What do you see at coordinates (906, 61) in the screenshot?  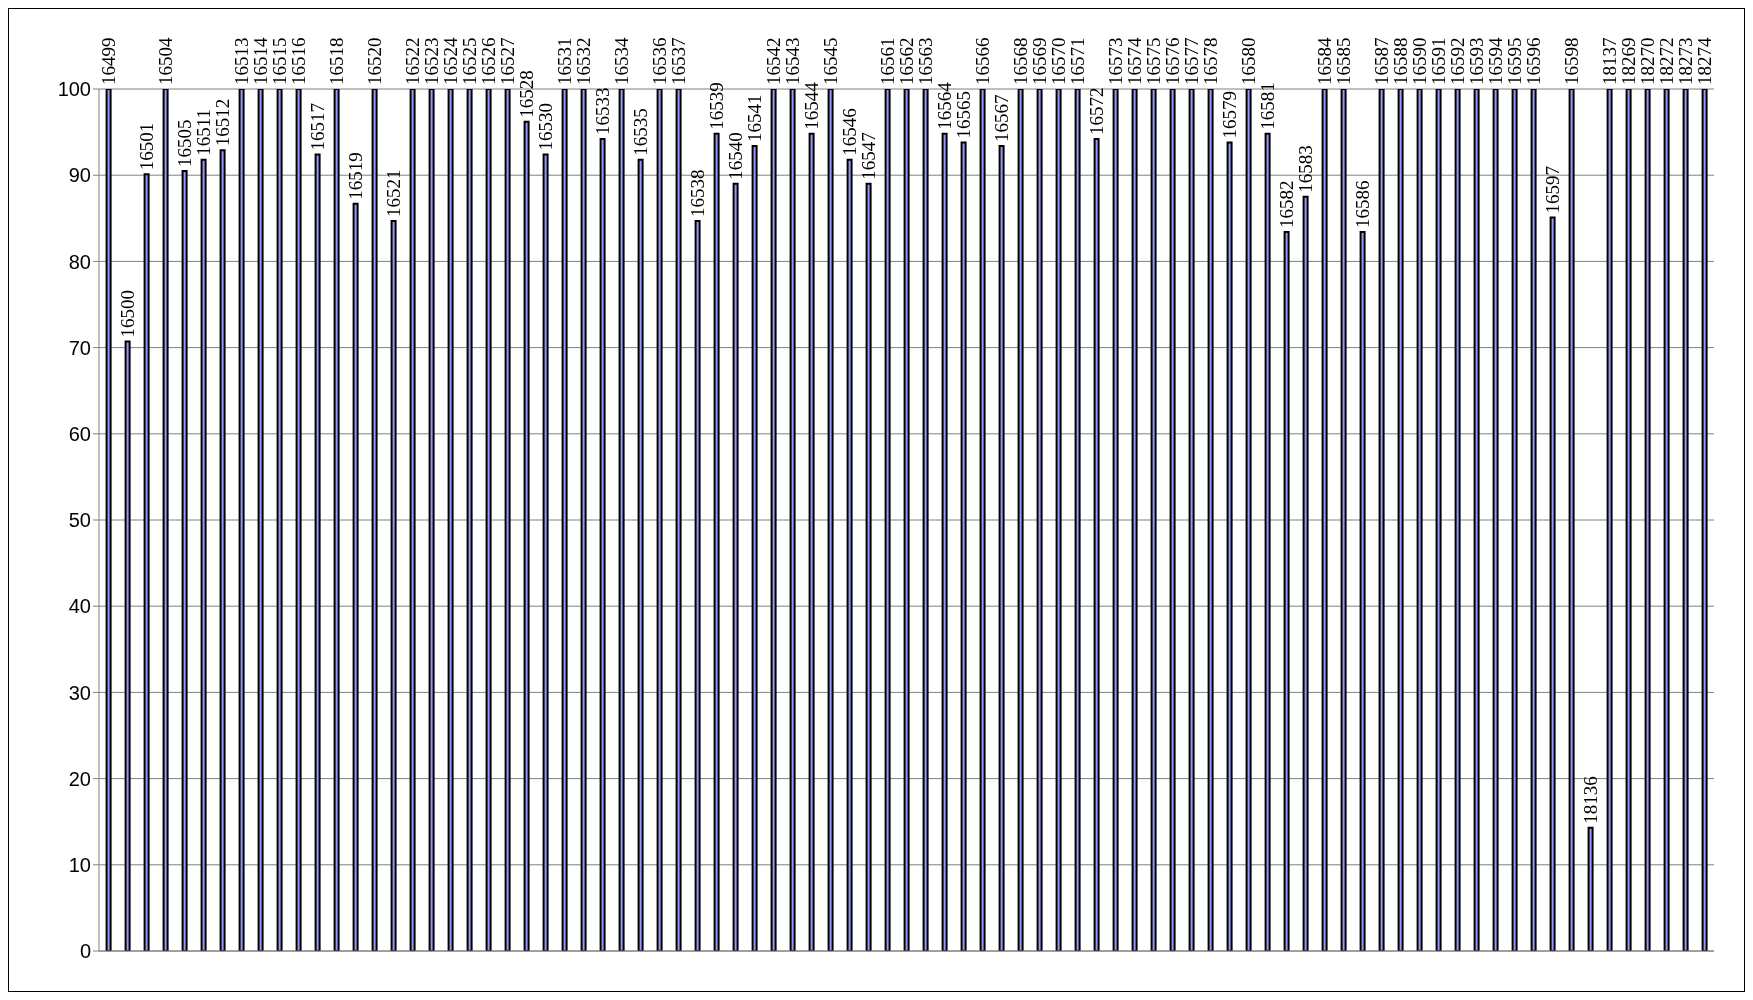 I see `x-tick-label: 16562` at bounding box center [906, 61].